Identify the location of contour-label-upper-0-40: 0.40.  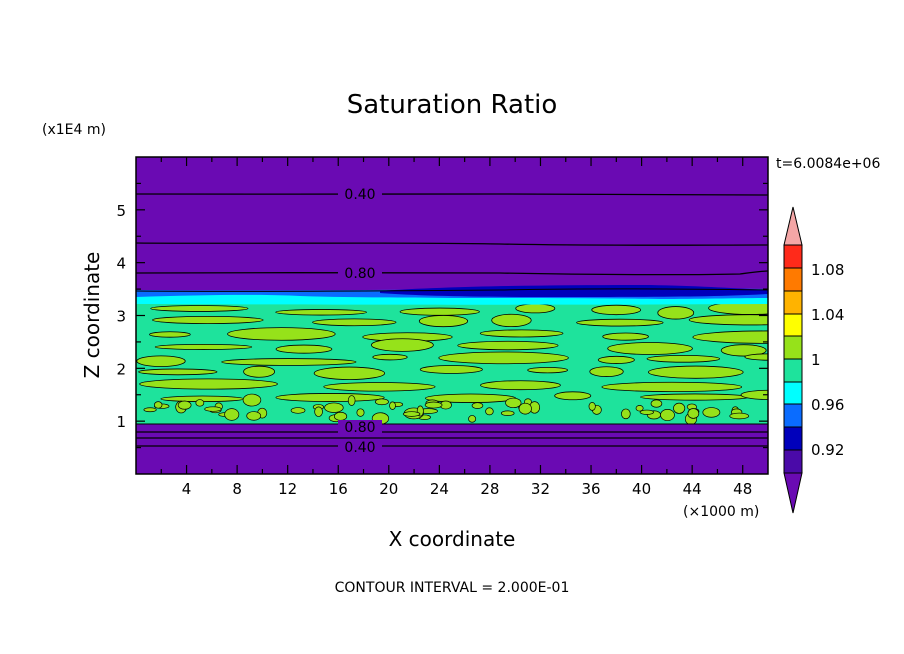
(359, 195).